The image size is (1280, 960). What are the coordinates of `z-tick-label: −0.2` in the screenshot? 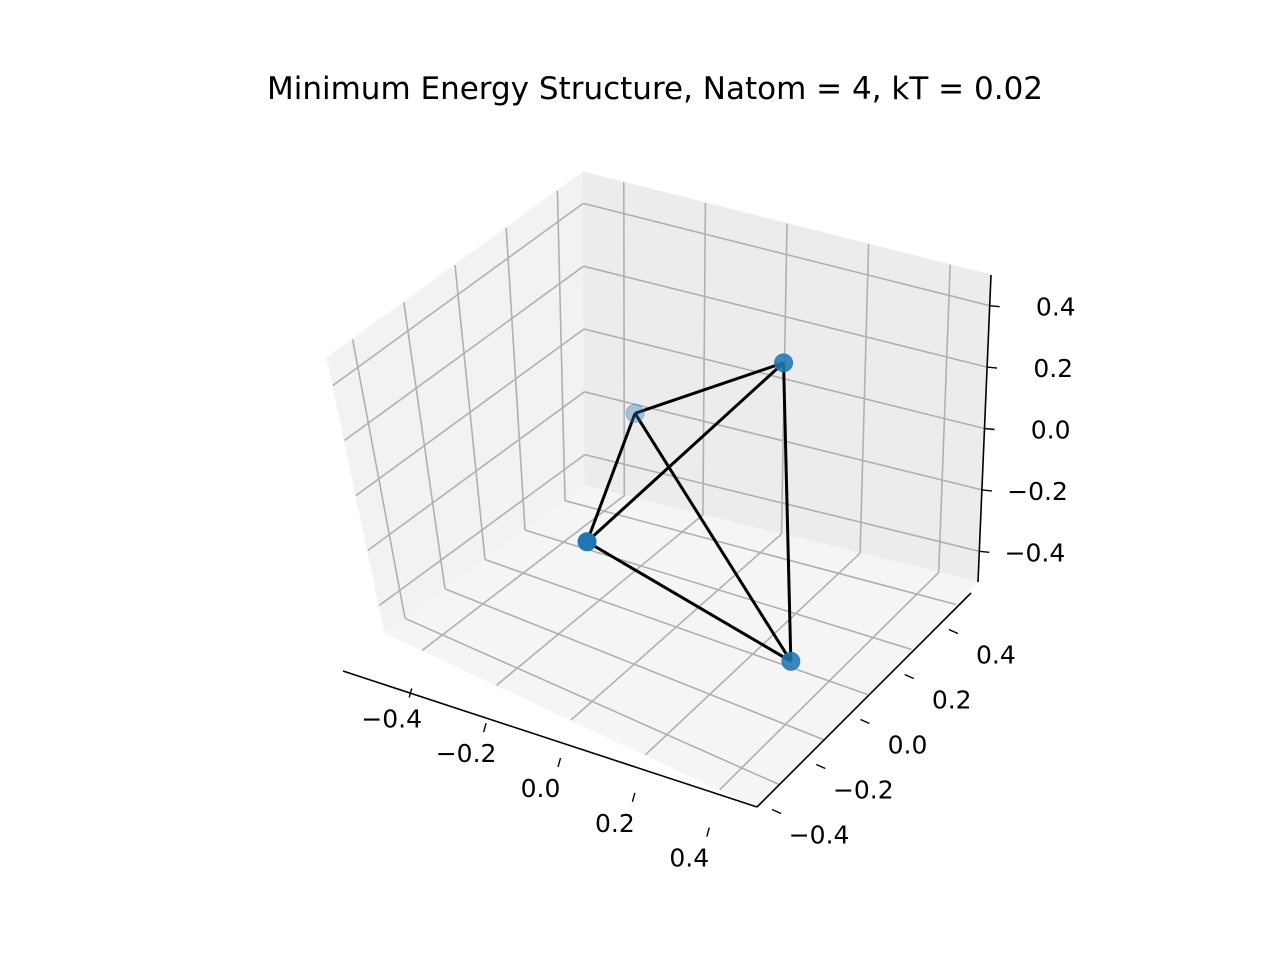 It's located at (1037, 491).